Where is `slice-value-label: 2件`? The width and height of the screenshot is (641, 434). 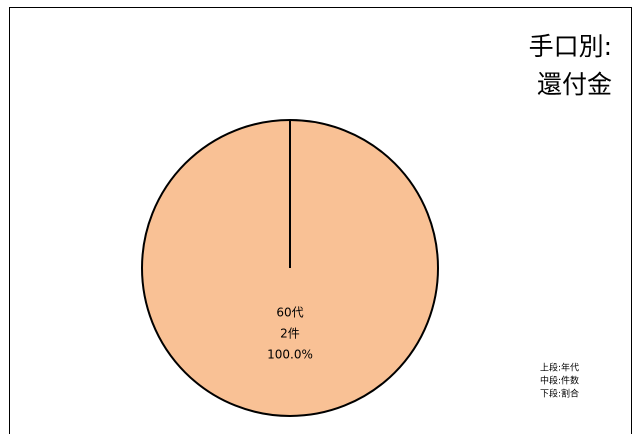 slice-value-label: 2件 is located at coordinates (290, 334).